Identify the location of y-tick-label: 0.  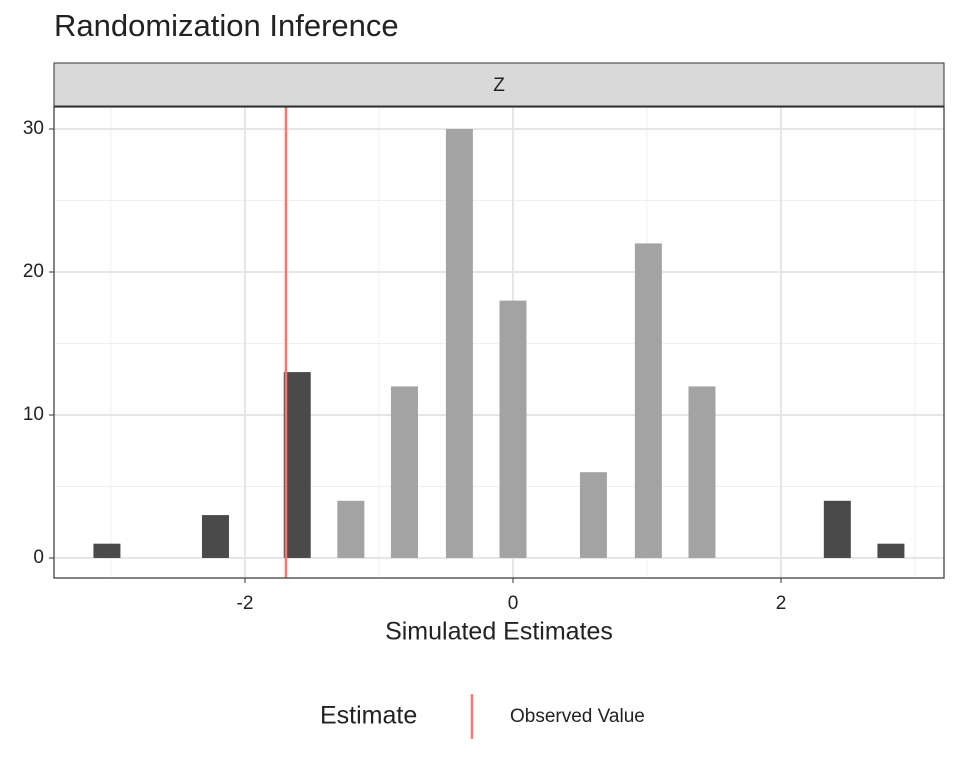
(38, 557).